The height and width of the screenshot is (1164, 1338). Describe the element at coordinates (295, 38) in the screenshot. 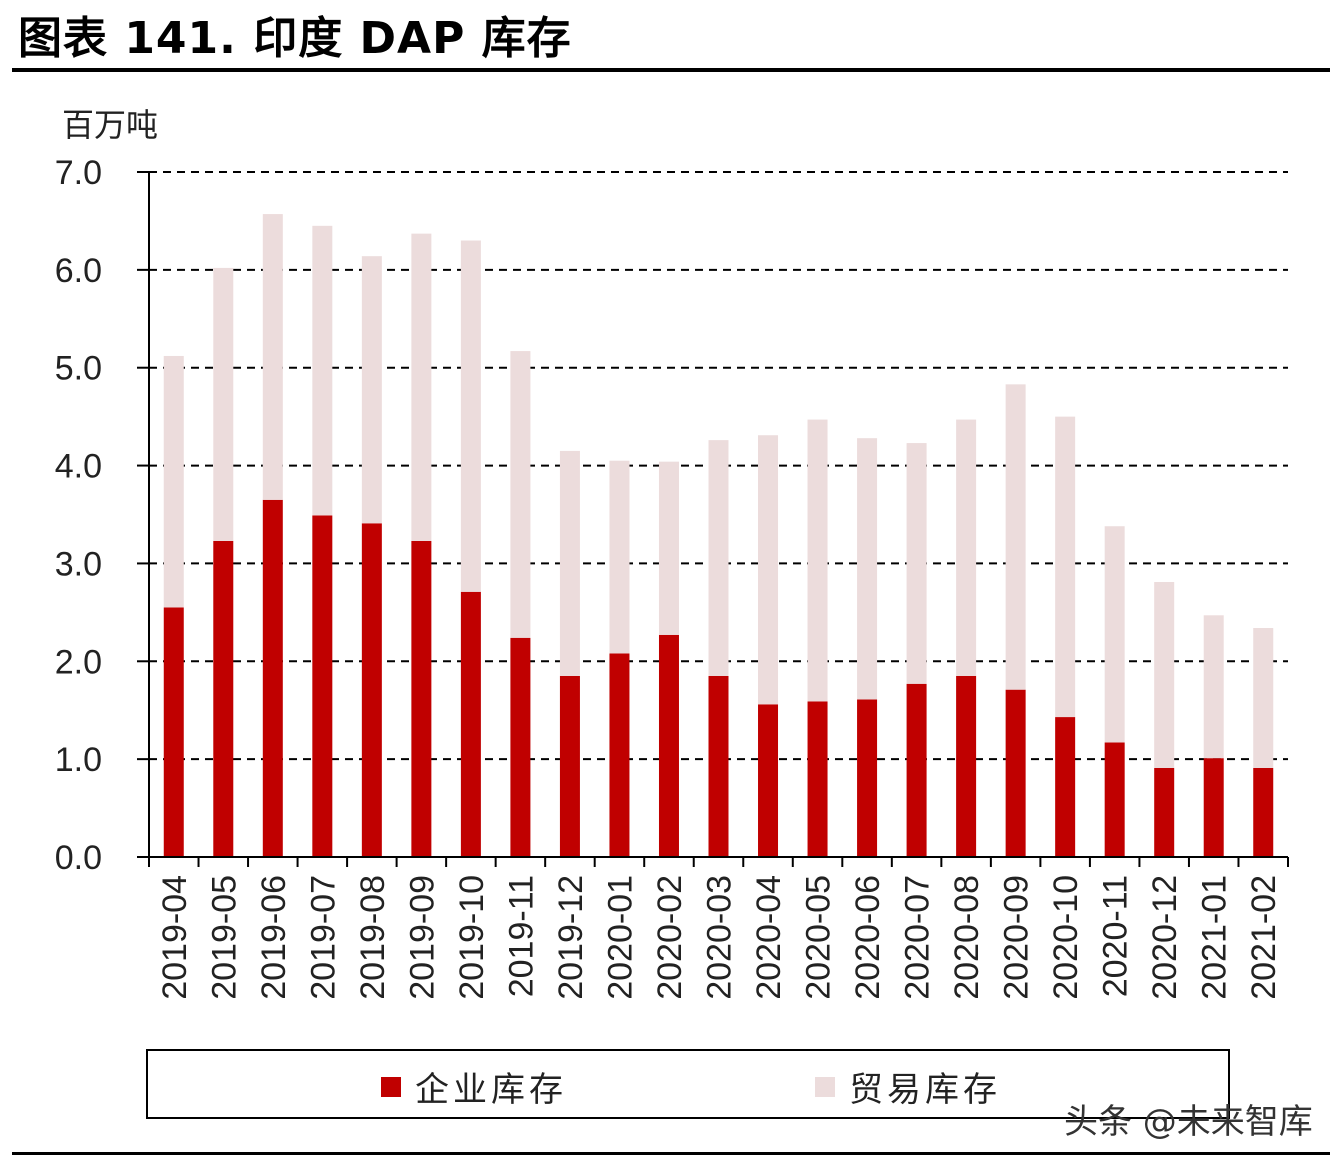

I see `page-title: 图表 141. 印度 DAP 库存` at that location.